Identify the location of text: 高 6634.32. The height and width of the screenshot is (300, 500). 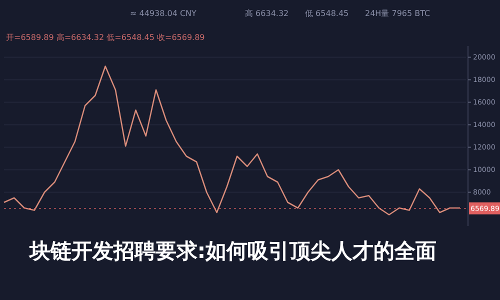
(267, 13).